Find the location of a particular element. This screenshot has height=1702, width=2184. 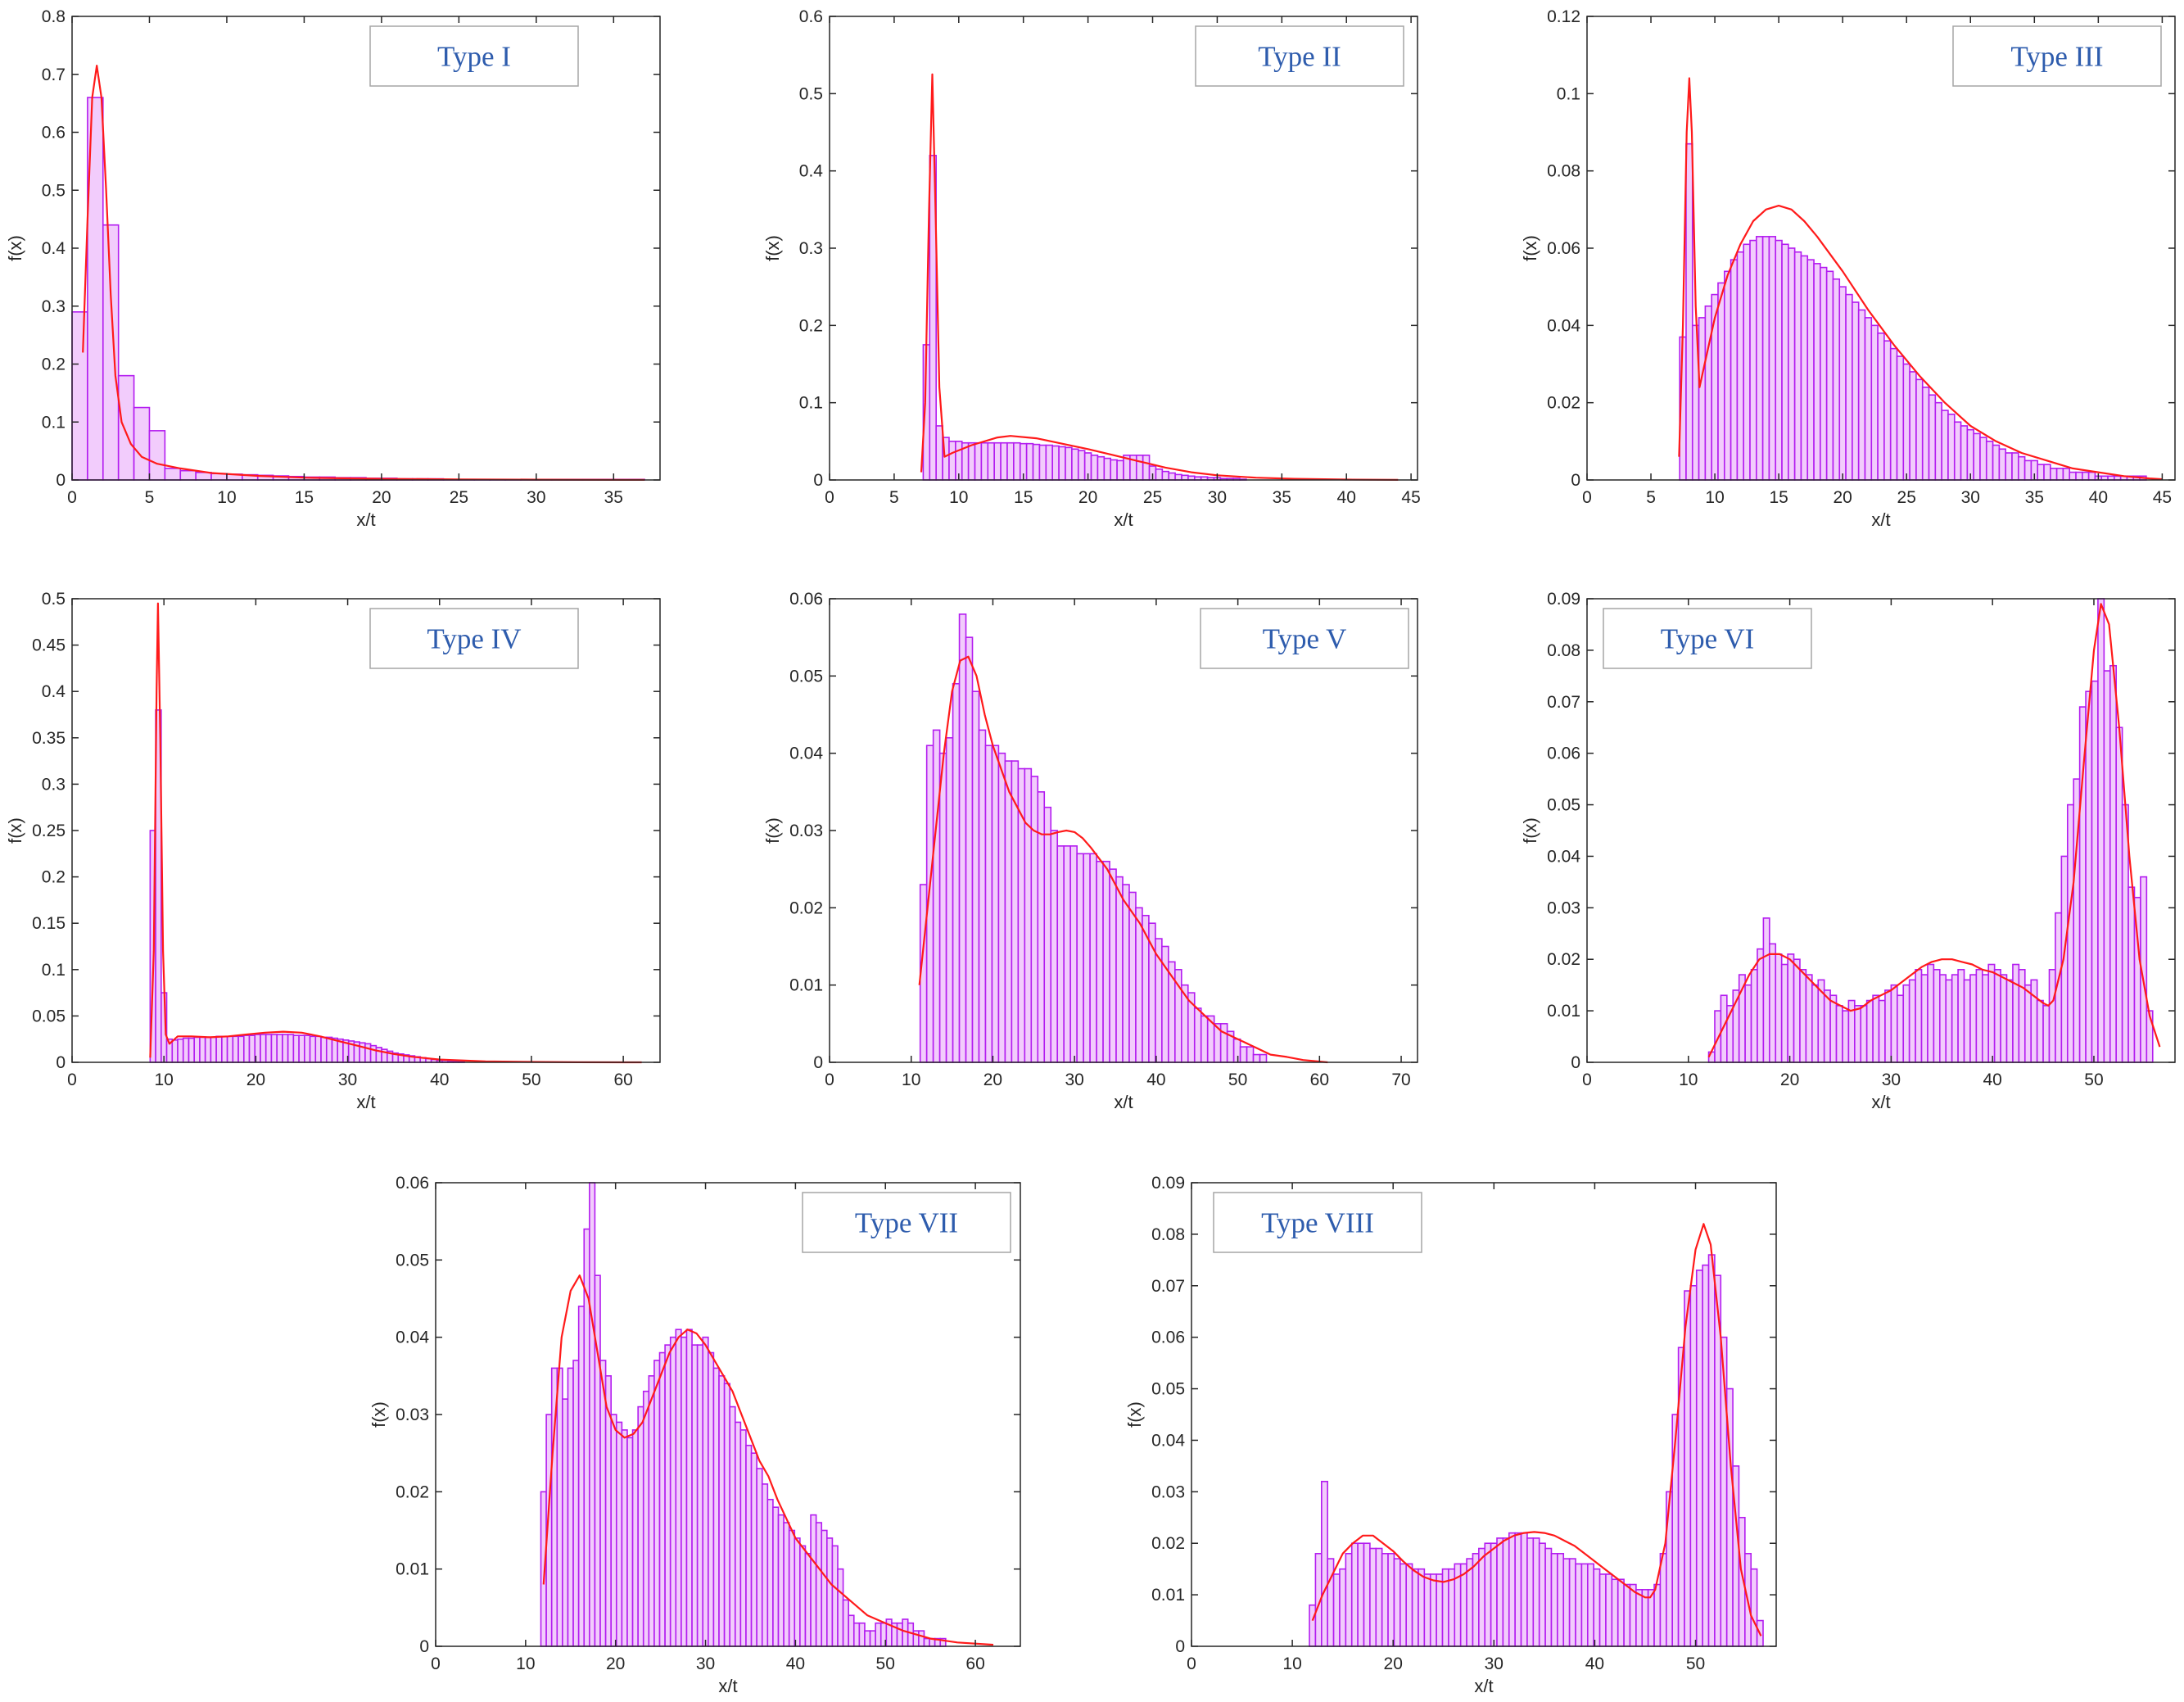

plot-frame is located at coordinates (1881, 831).